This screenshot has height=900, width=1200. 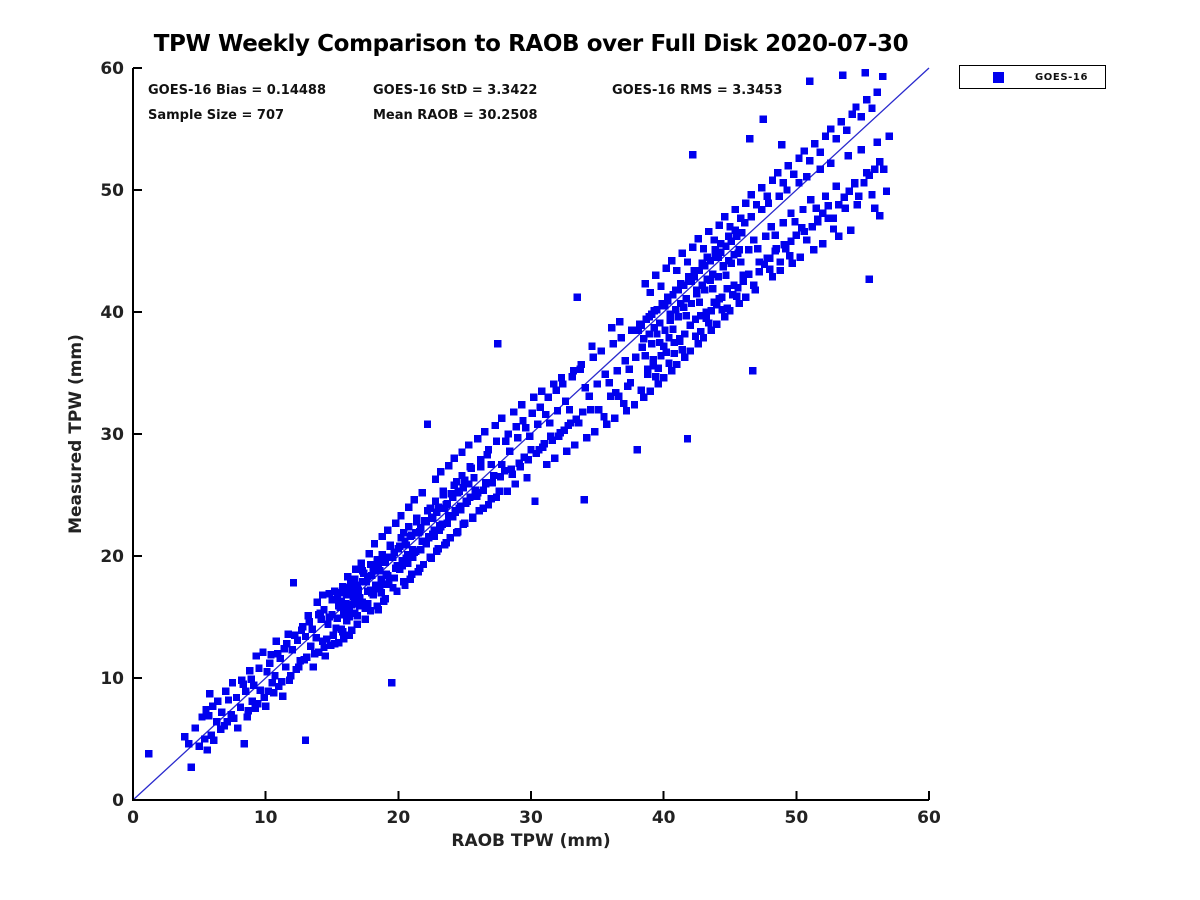 I want to click on x-tick-label: 50, so click(x=796, y=818).